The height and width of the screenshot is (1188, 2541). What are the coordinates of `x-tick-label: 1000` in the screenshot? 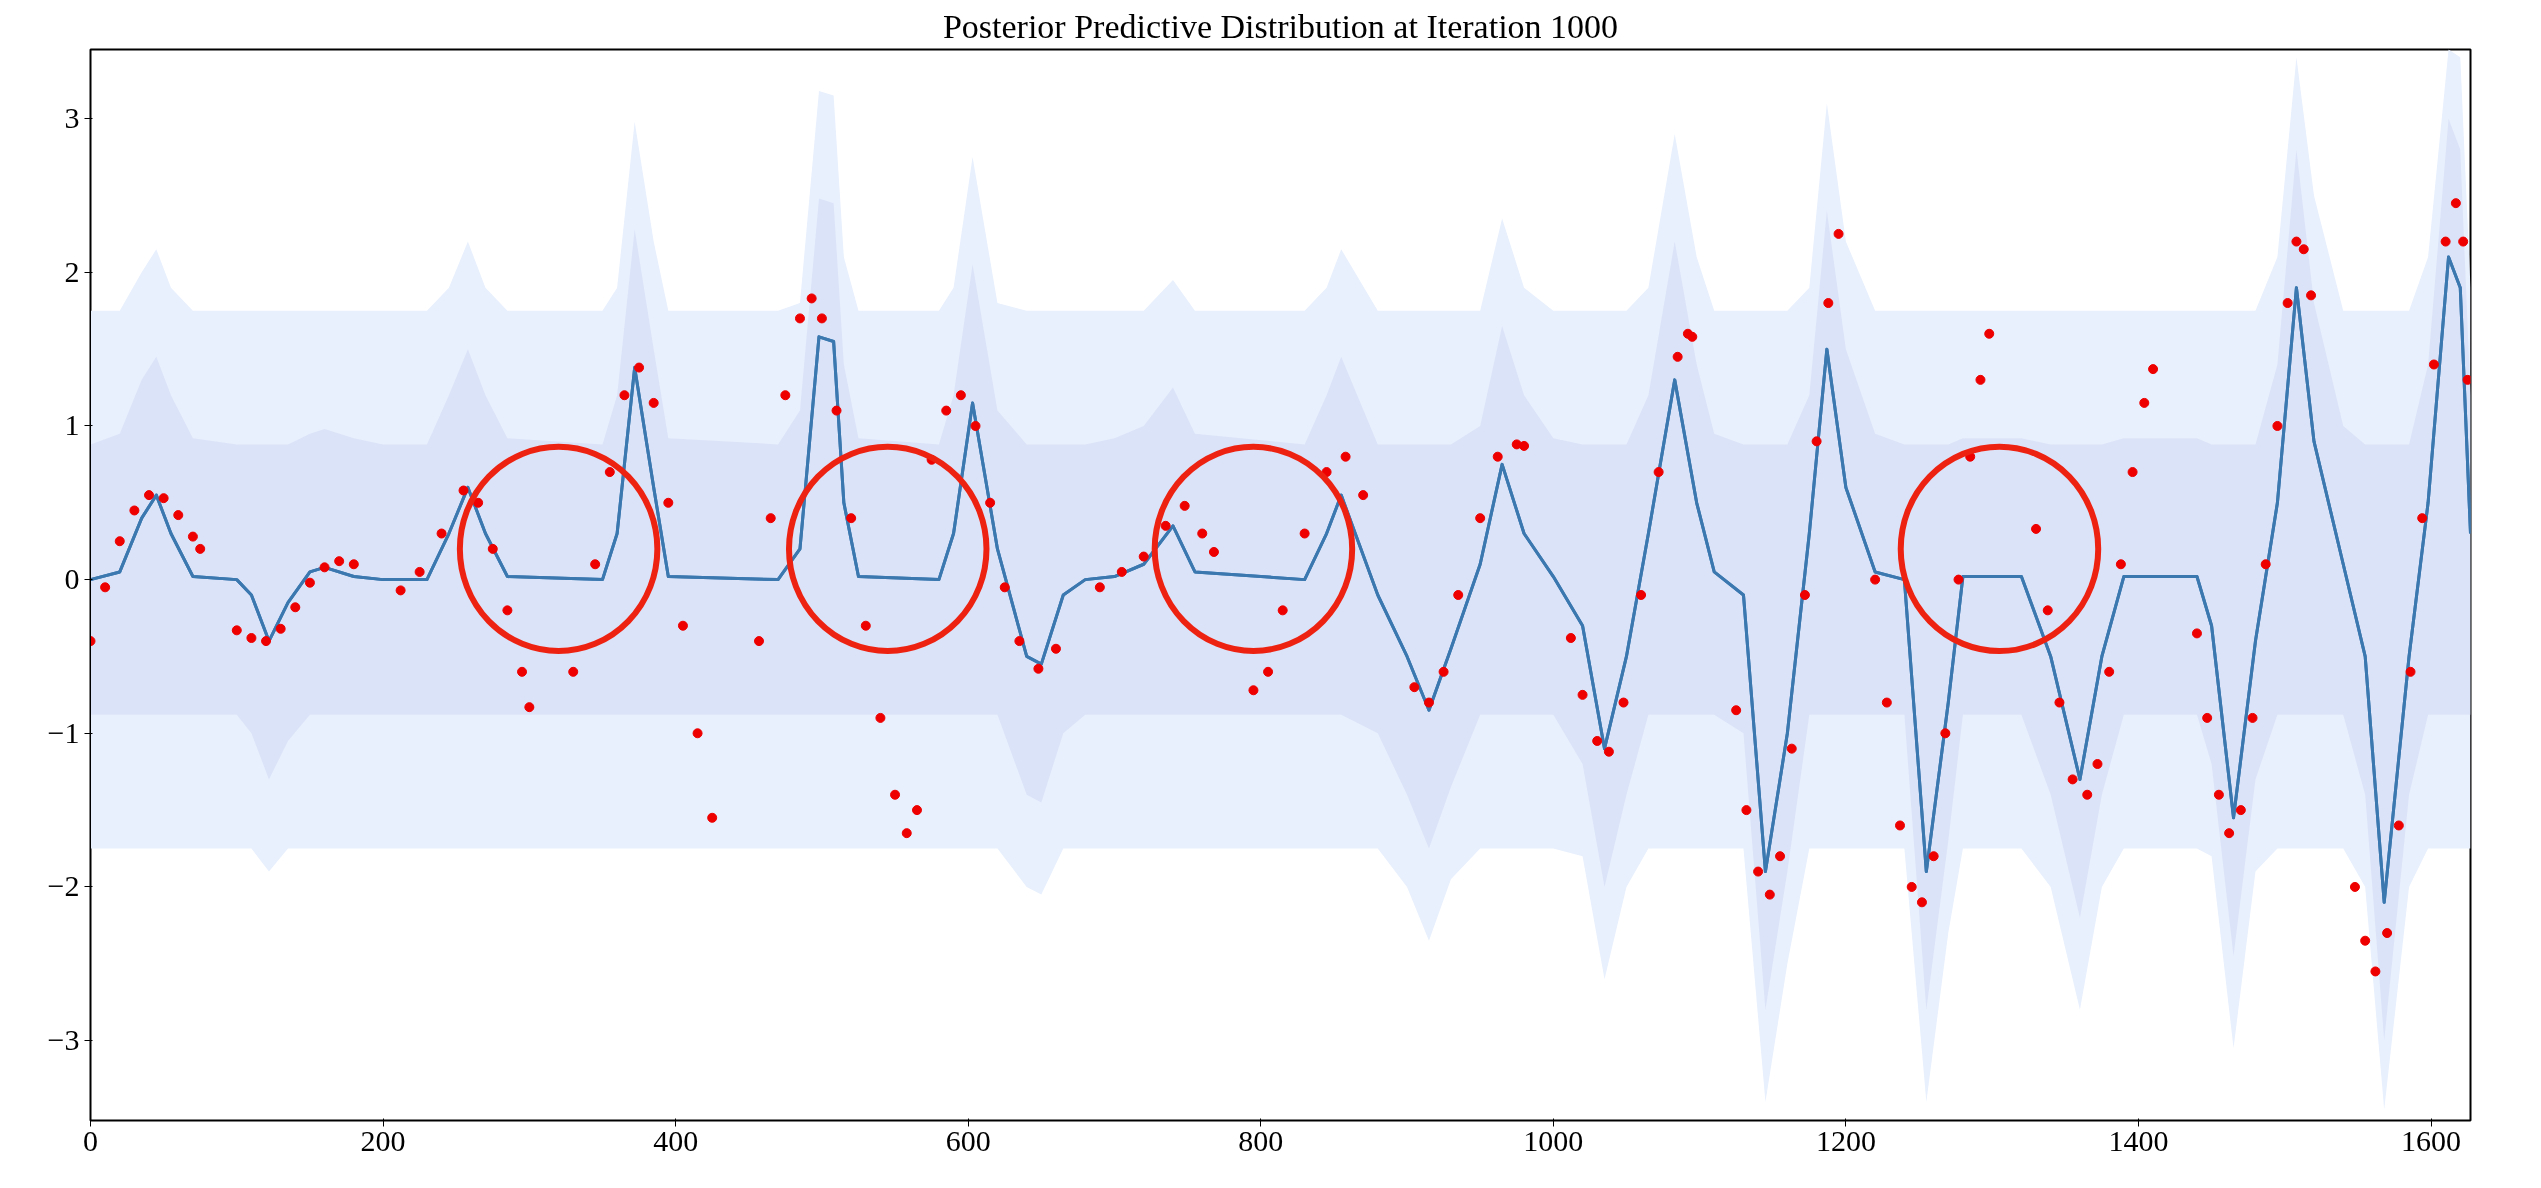 It's located at (1553, 1140).